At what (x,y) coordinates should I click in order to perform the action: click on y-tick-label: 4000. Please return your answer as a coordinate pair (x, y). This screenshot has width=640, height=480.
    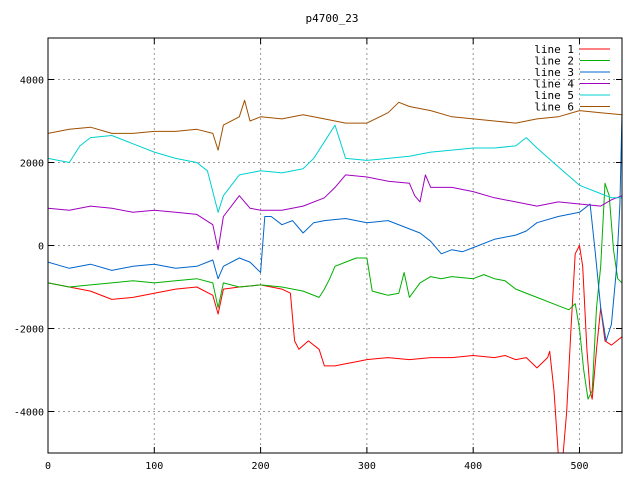
    Looking at the image, I should click on (32, 81).